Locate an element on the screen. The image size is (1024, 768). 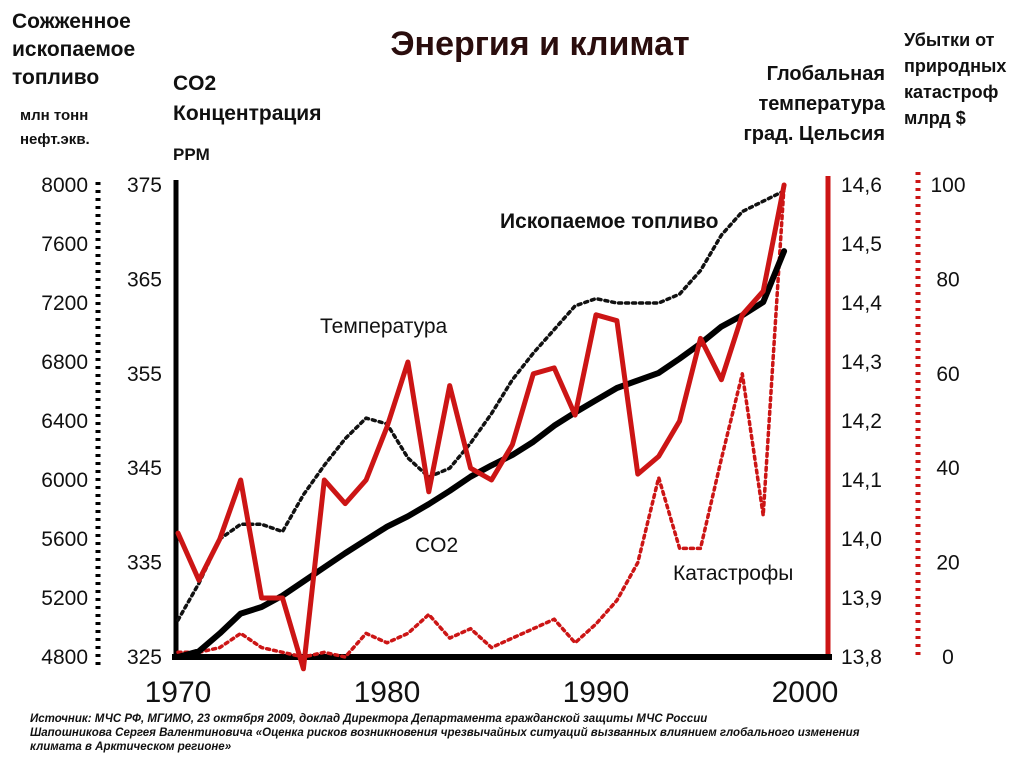
loss-axis-title-line: природных is located at coordinates (955, 66).